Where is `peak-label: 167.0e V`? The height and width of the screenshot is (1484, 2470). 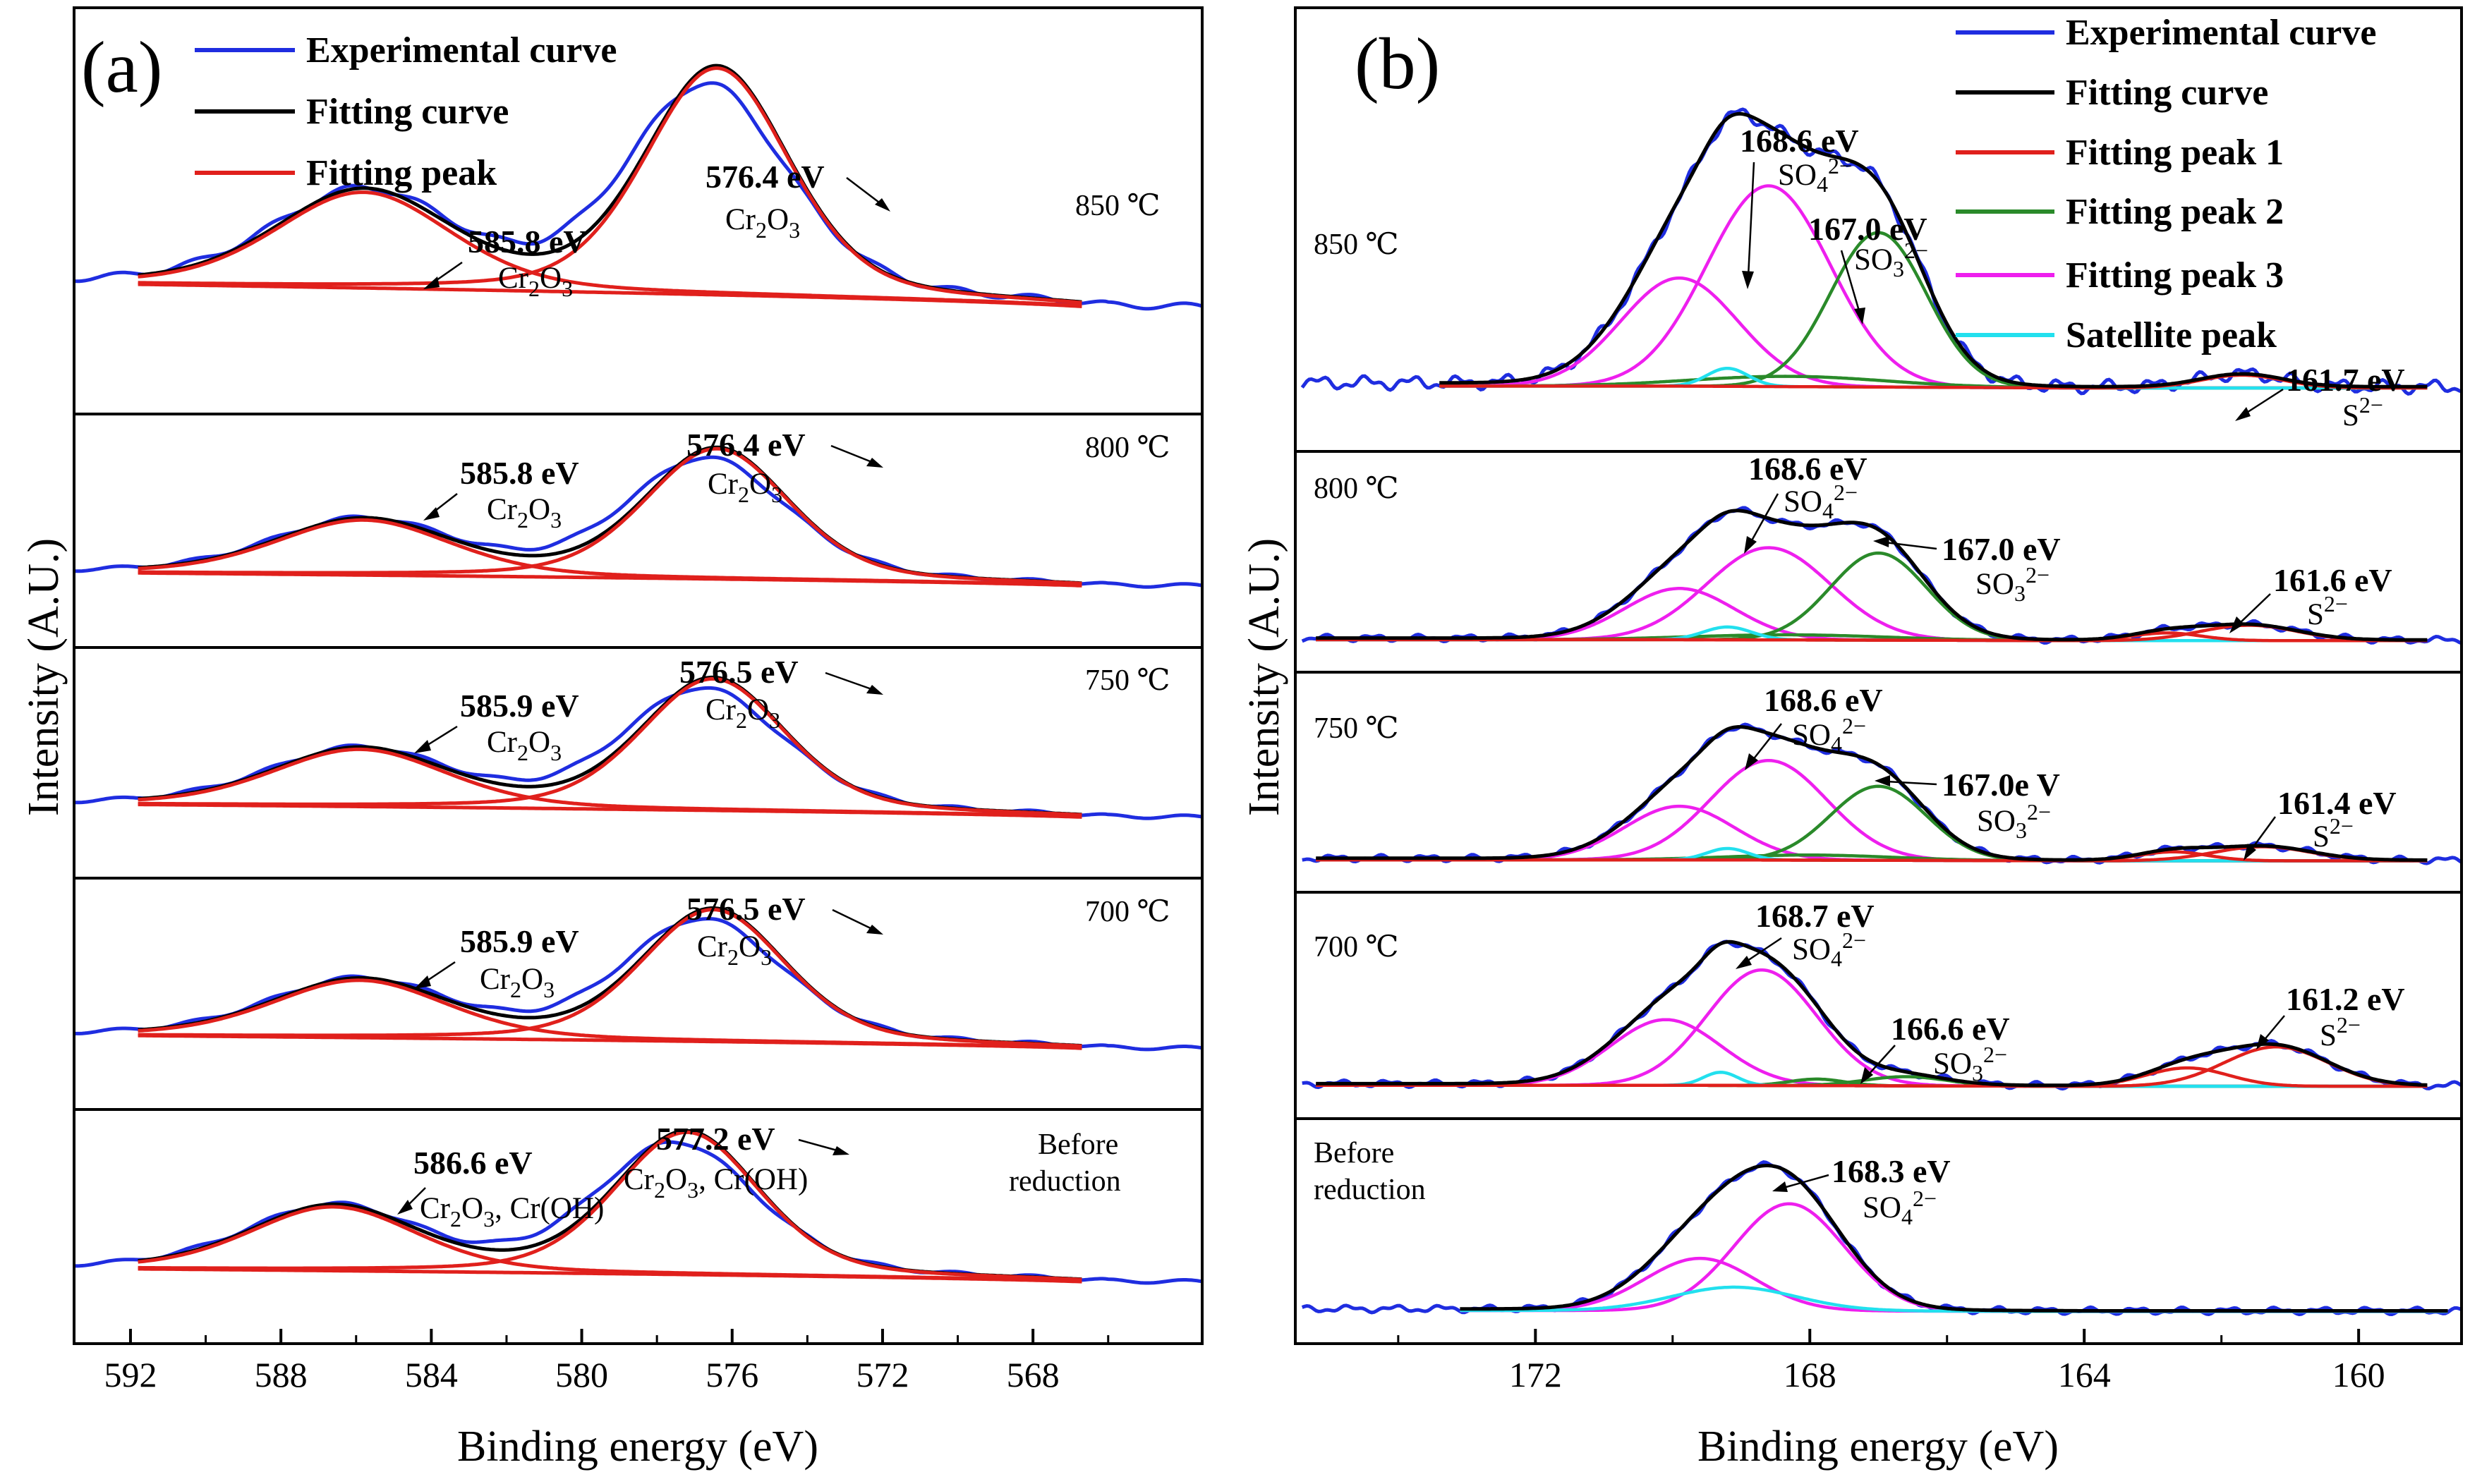
peak-label: 167.0e V is located at coordinates (2001, 785).